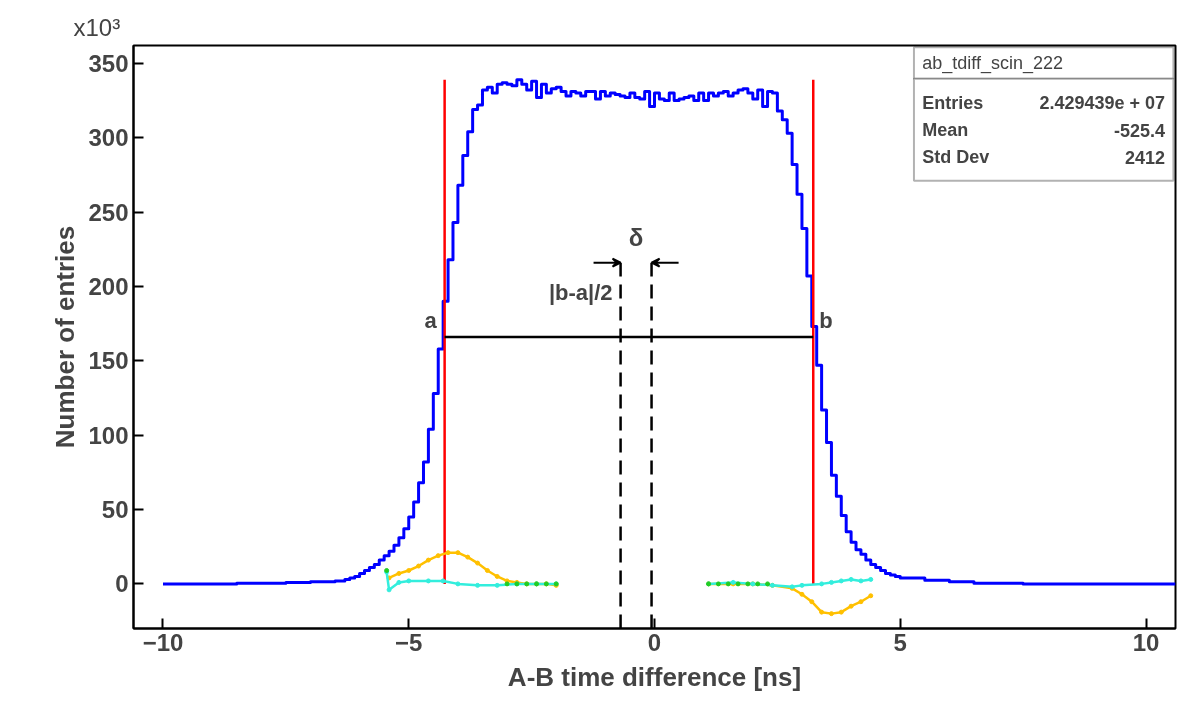  Describe the element at coordinates (945, 130) in the screenshot. I see `annotation: Mean` at that location.